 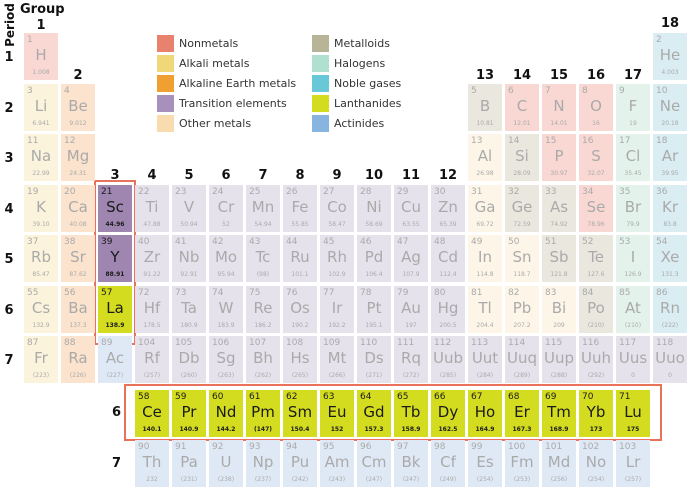 What do you see at coordinates (189, 413) in the screenshot?
I see `element-pr: 59 Pr 140.9` at bounding box center [189, 413].